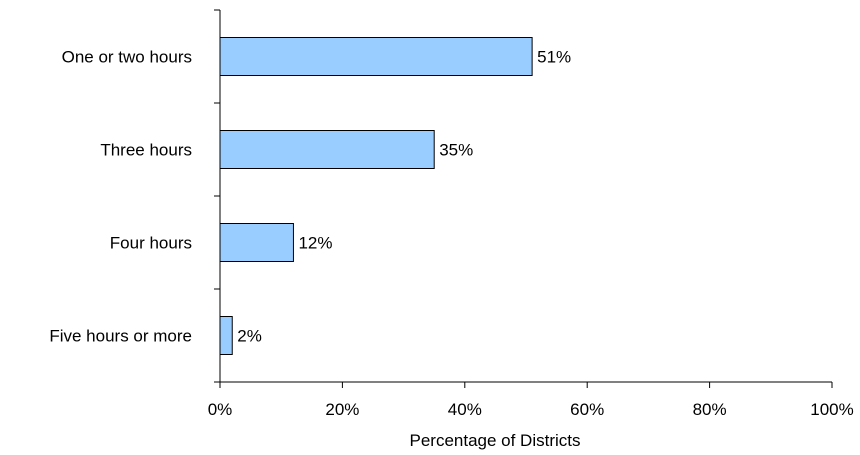  What do you see at coordinates (151, 243) in the screenshot?
I see `category-label: Four hours` at bounding box center [151, 243].